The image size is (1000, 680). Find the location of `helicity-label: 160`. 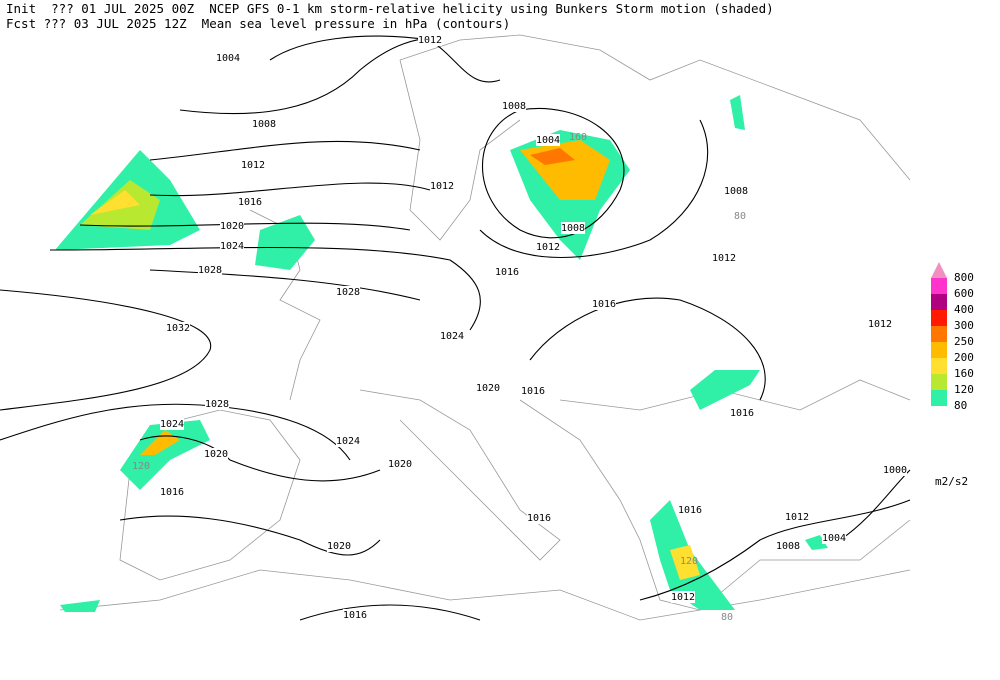

helicity-label: 160 is located at coordinates (578, 137).